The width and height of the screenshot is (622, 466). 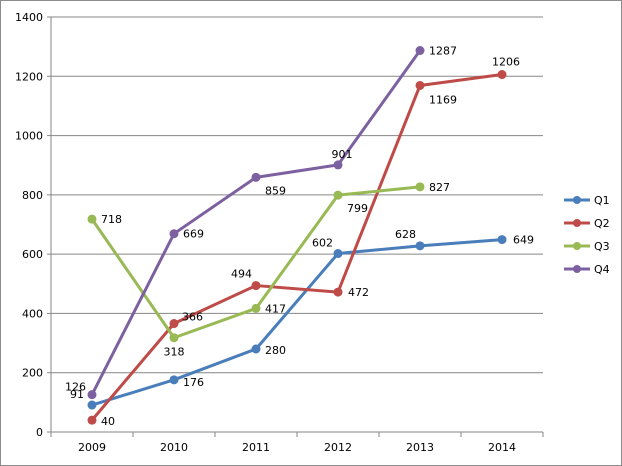 What do you see at coordinates (577, 200) in the screenshot?
I see `legend-marker-Q1` at bounding box center [577, 200].